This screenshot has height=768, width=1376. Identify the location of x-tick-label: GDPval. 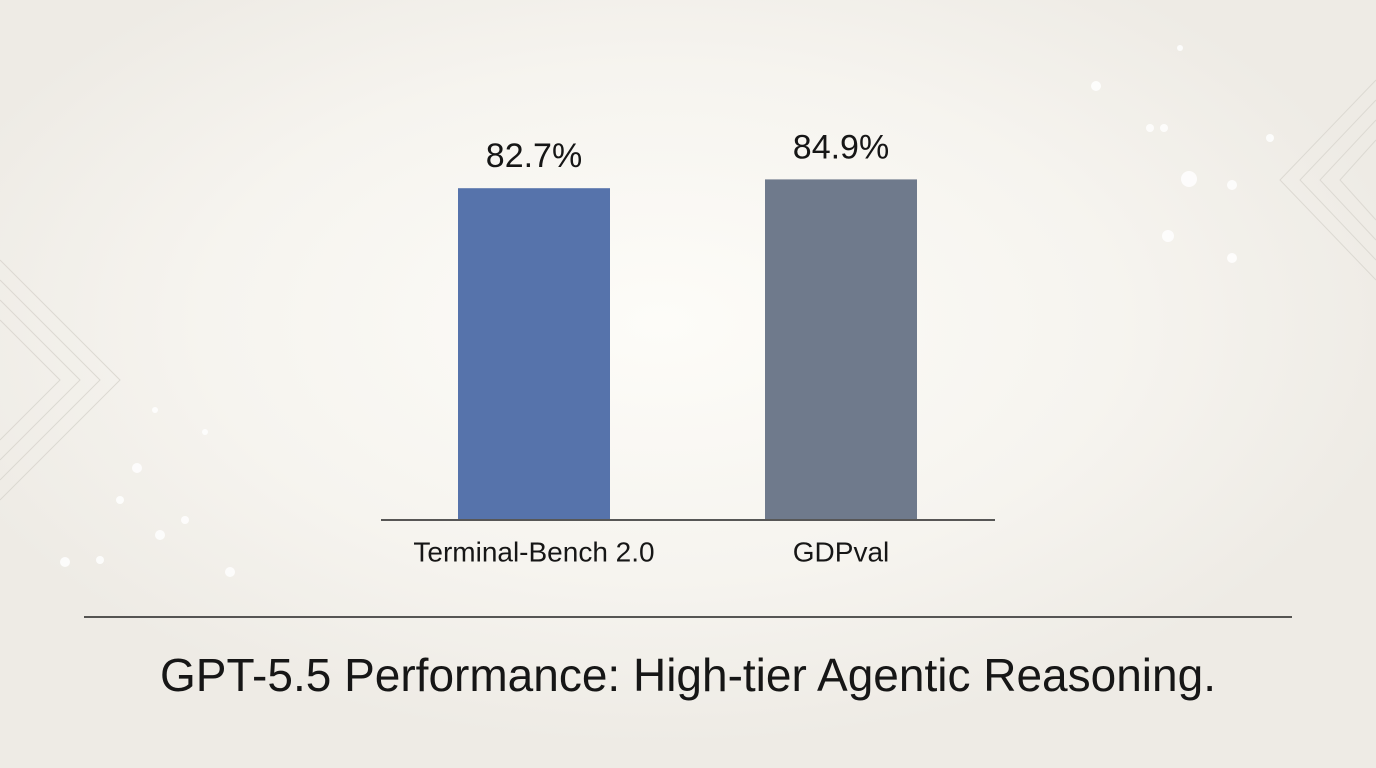
(841, 551).